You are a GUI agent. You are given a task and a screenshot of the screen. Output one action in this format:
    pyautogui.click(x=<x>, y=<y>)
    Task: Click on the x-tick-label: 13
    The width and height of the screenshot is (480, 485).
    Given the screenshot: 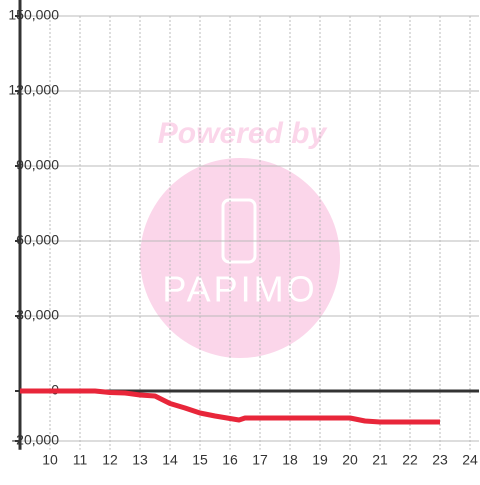 What is the action you would take?
    pyautogui.click(x=140, y=460)
    